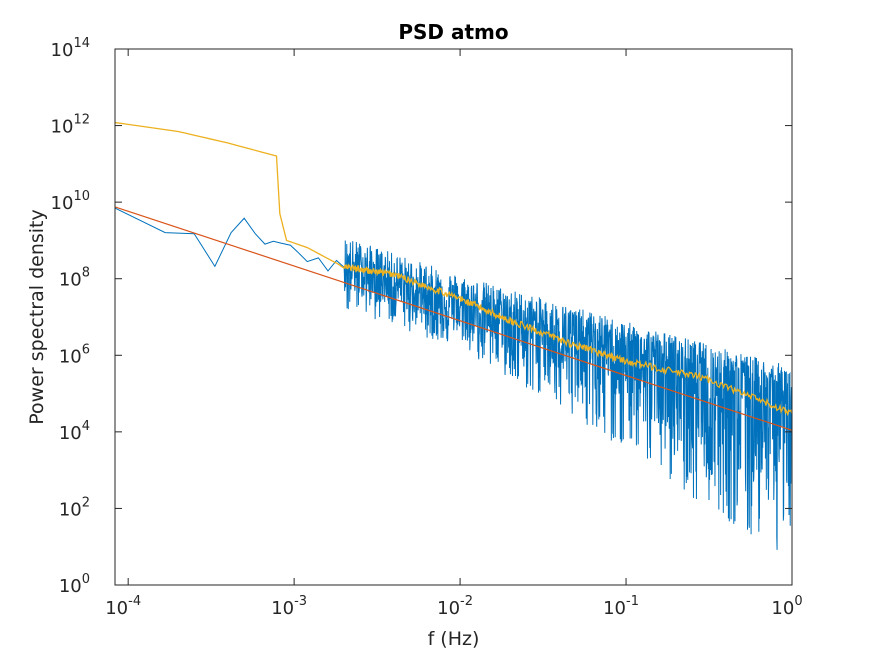  What do you see at coordinates (70, 48) in the screenshot?
I see `y-tick-label: 10¹⁴` at bounding box center [70, 48].